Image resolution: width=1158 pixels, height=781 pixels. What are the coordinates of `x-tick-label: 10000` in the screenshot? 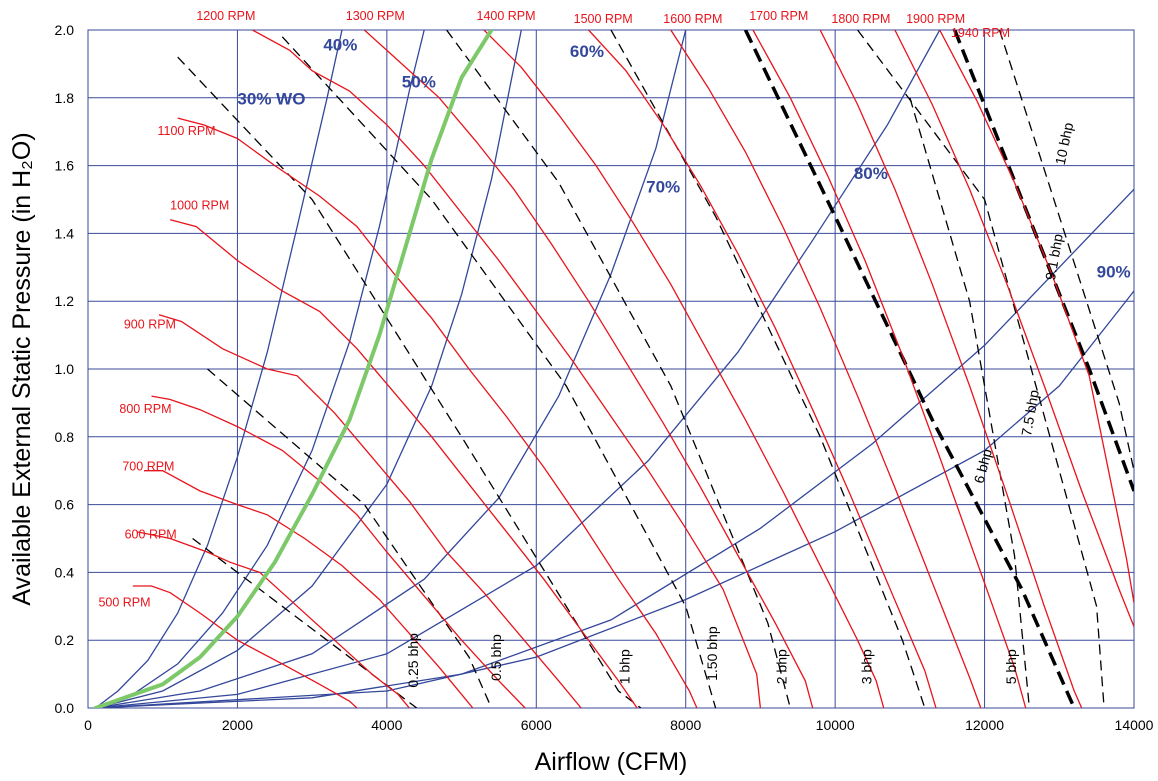 It's located at (835, 725).